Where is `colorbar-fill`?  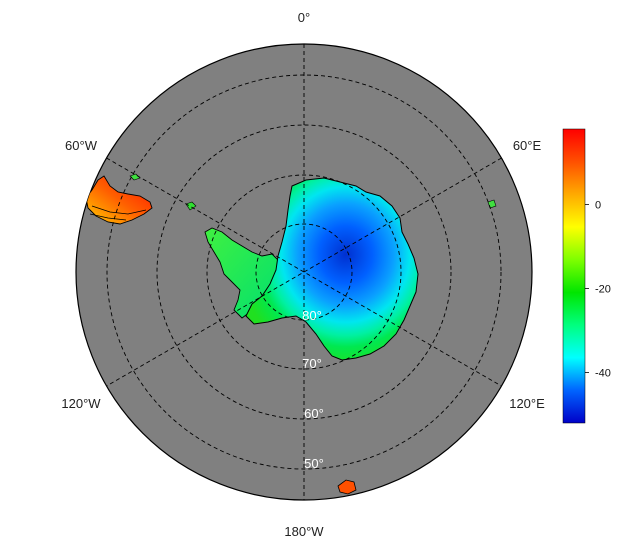 colorbar-fill is located at coordinates (574, 276).